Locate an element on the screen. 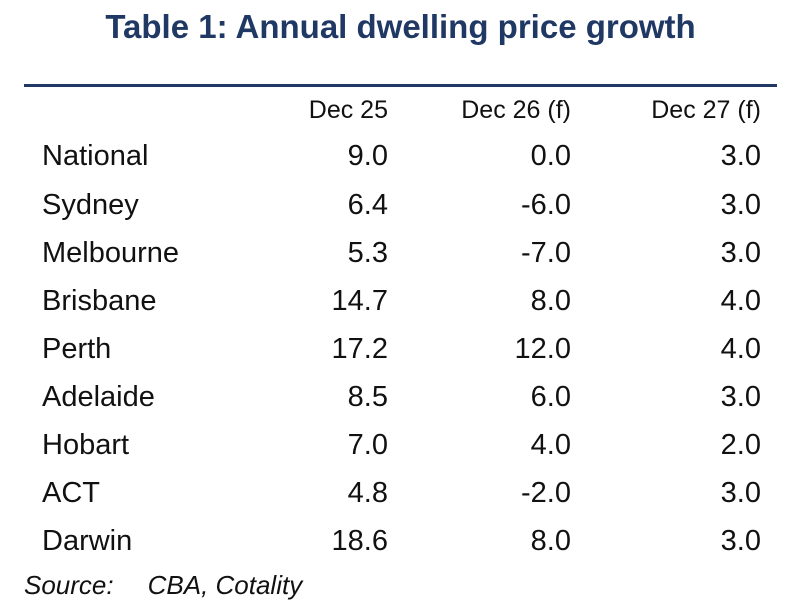 The width and height of the screenshot is (801, 610). cell-value: 2.0 is located at coordinates (740, 445).